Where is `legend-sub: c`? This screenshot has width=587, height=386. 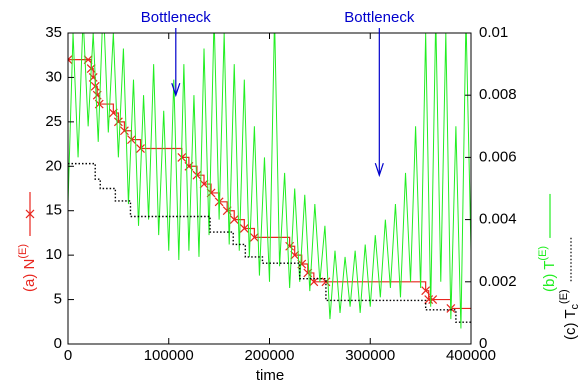 legend-sub: c is located at coordinates (575, 306).